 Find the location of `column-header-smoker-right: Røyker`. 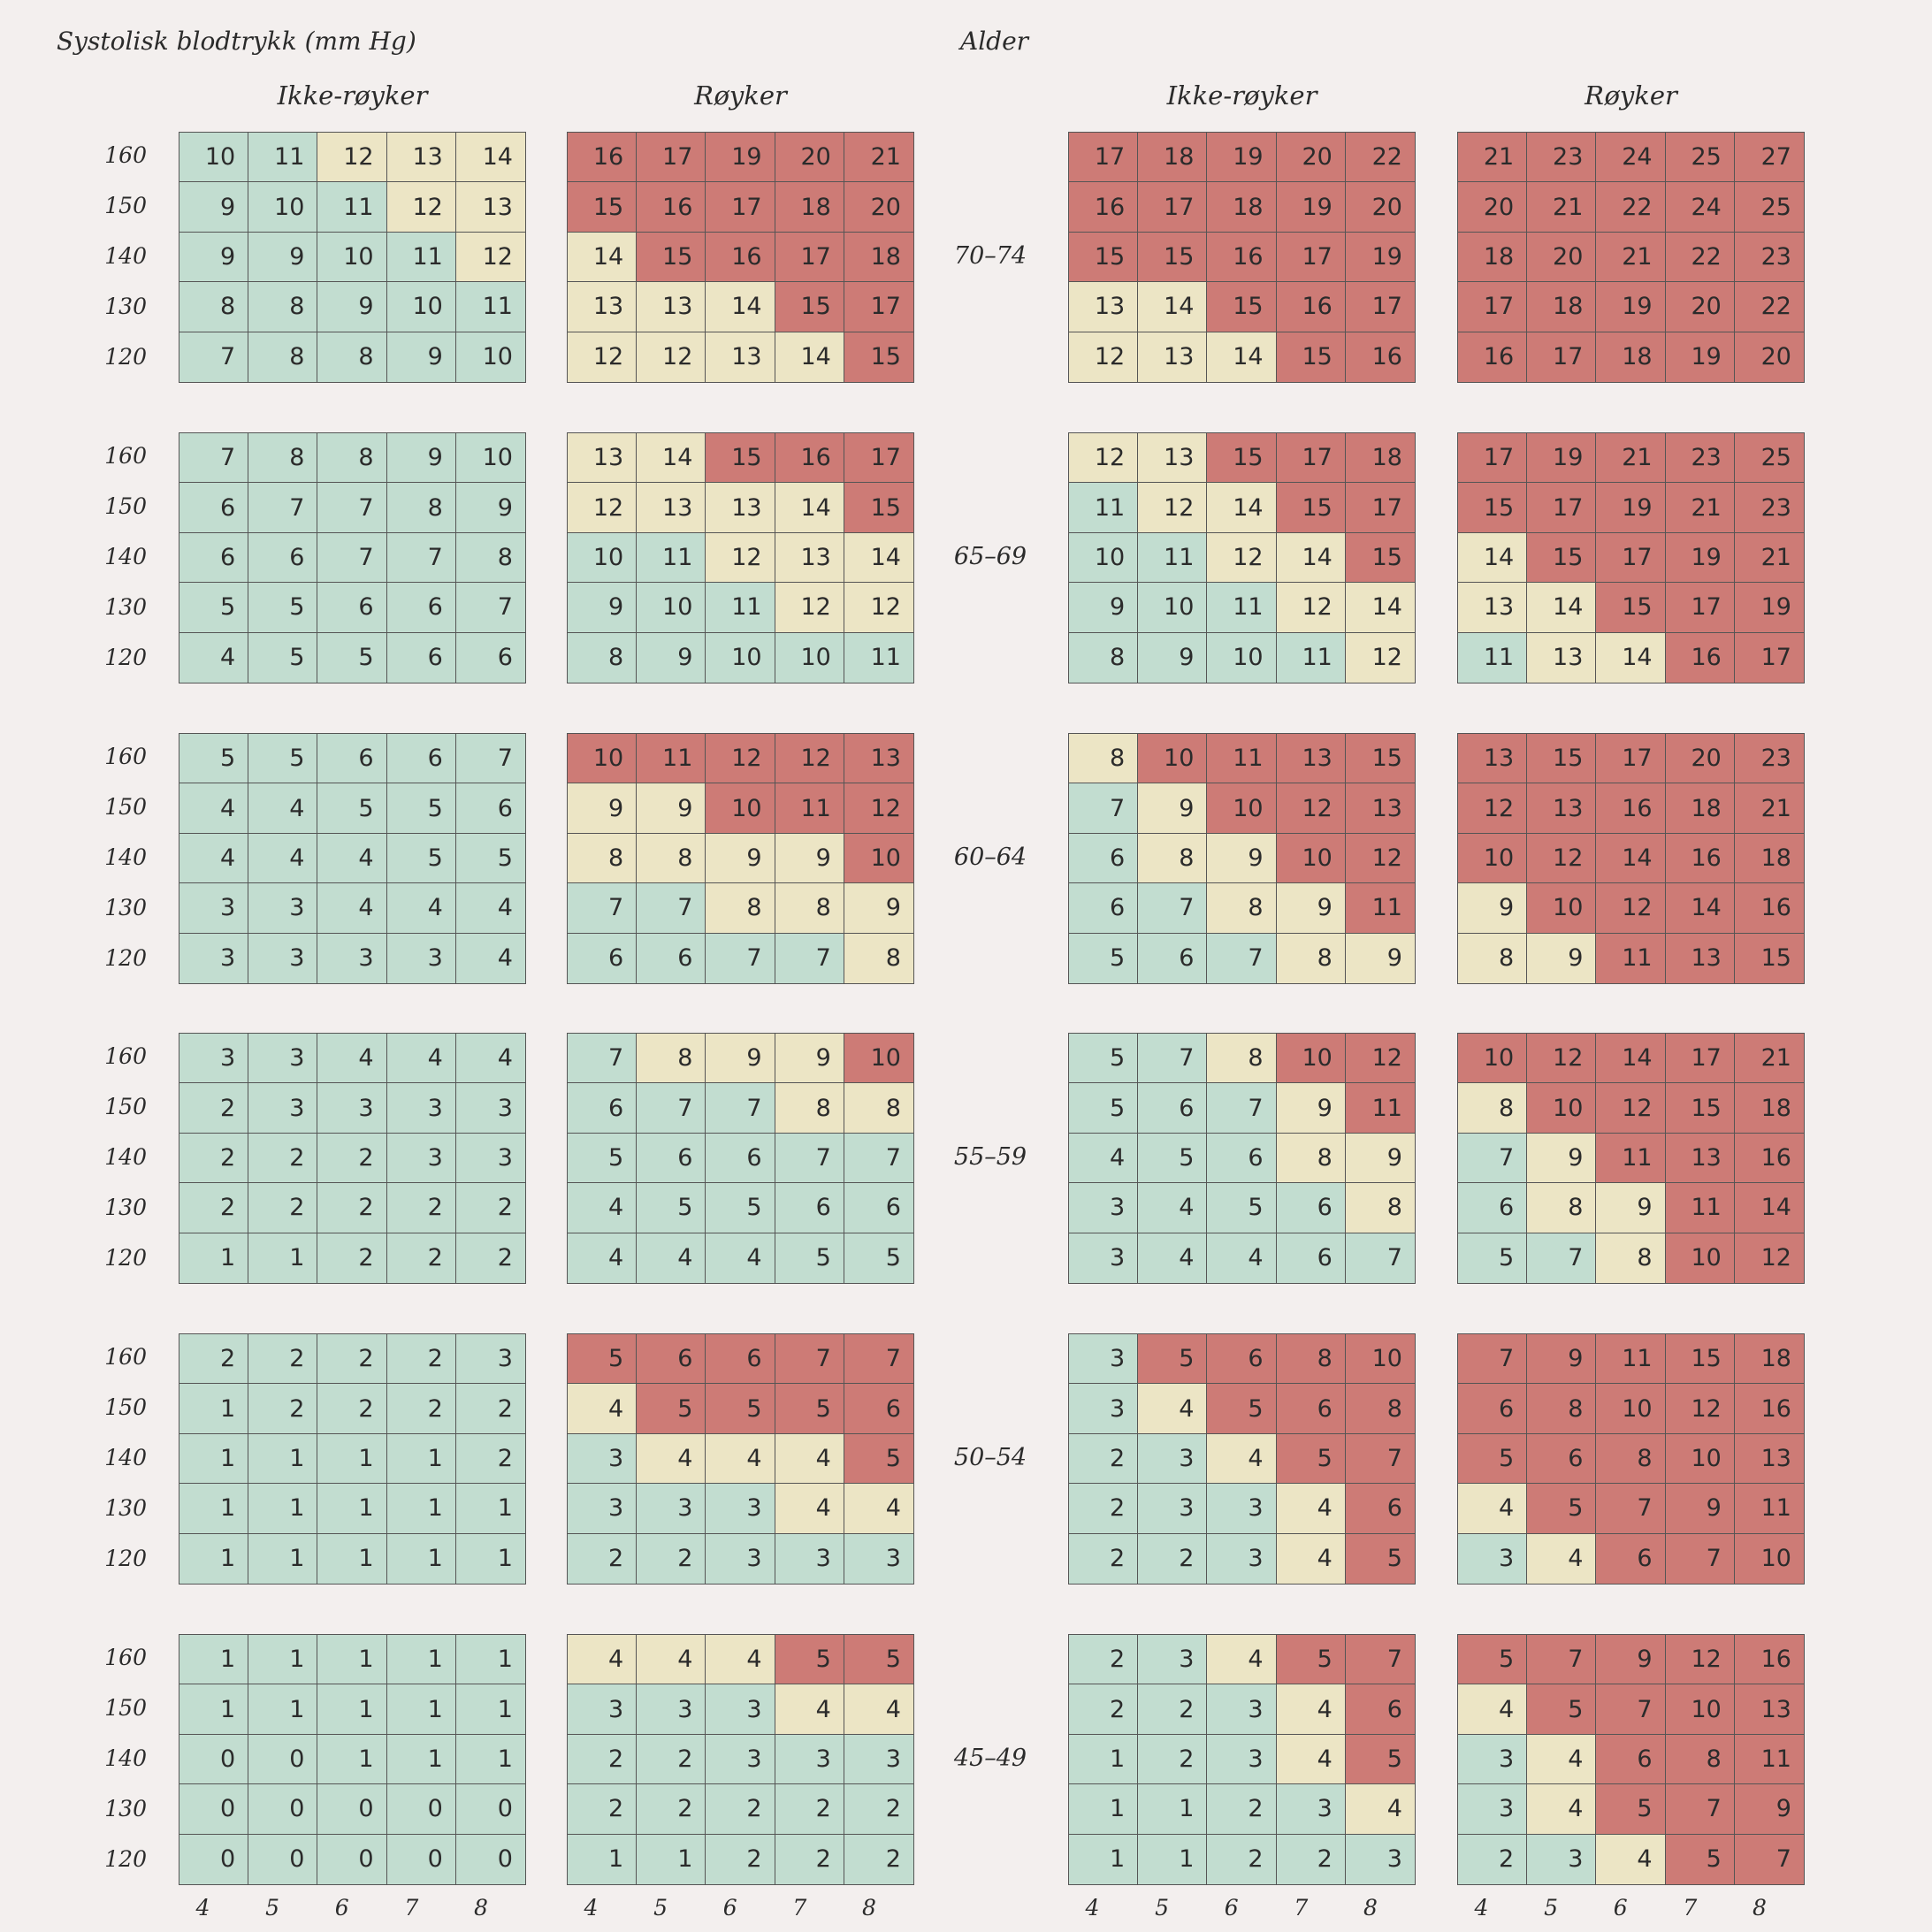

column-header-smoker-right: Røyker is located at coordinates (1631, 95).